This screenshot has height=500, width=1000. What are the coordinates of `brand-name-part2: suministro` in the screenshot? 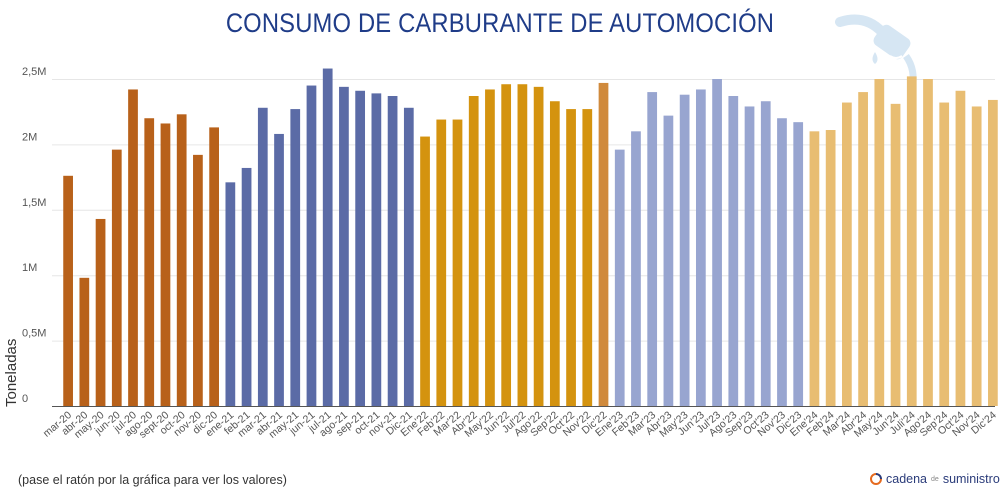 It's located at (971, 479).